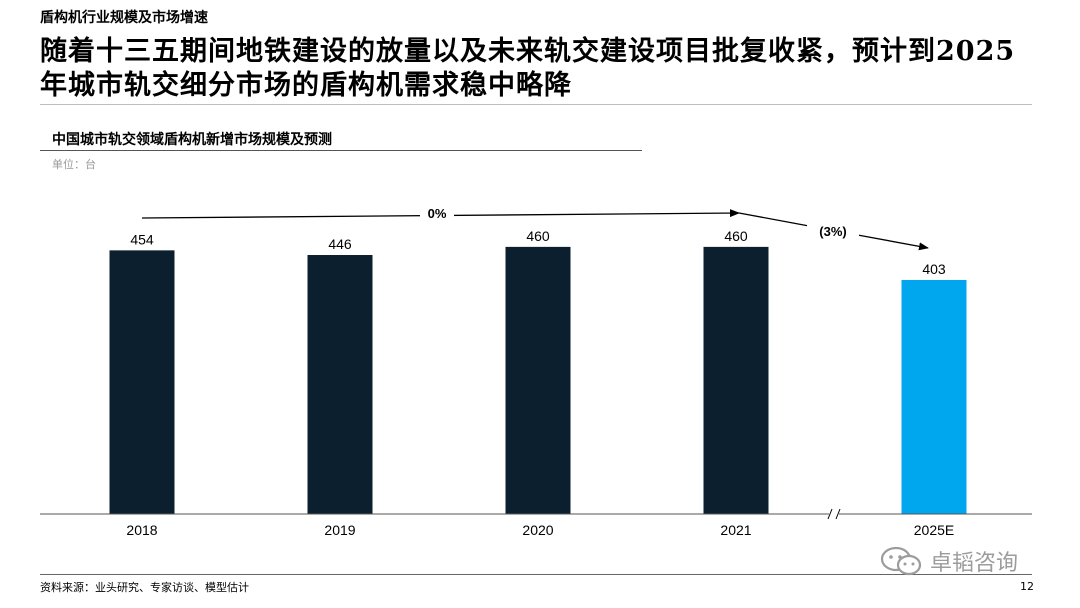 This screenshot has width=1080, height=608. What do you see at coordinates (192, 140) in the screenshot?
I see `chart-title: 中国城市轨交领域盾构机新增市场规模及预测` at bounding box center [192, 140].